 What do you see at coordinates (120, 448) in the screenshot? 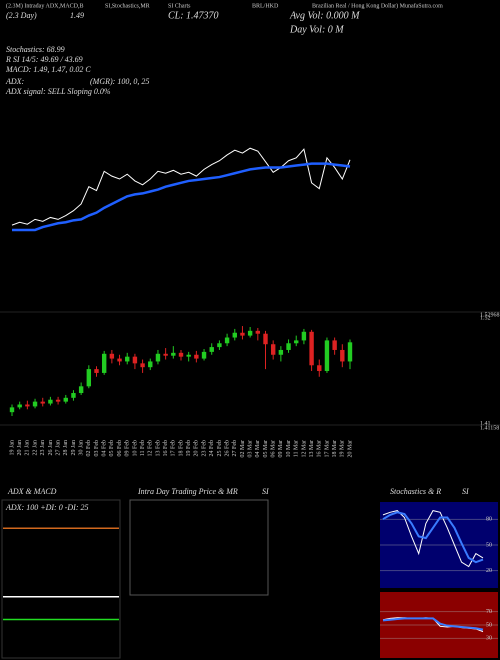
I see `x-tick-label: 06 Feb` at bounding box center [120, 448].